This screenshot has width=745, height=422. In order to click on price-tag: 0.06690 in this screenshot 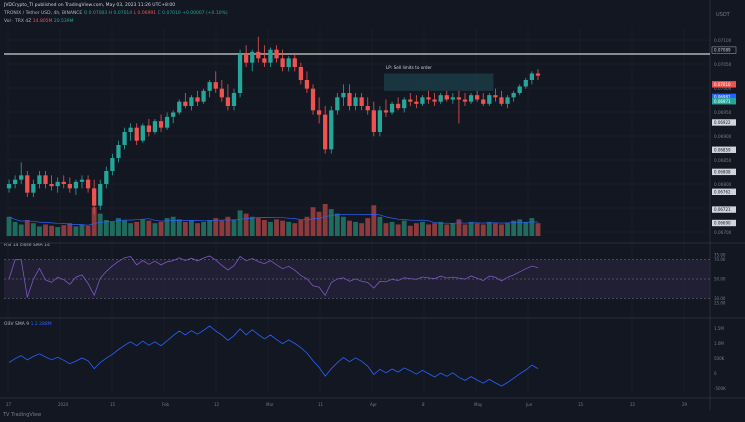, I will do `click(722, 223)`.